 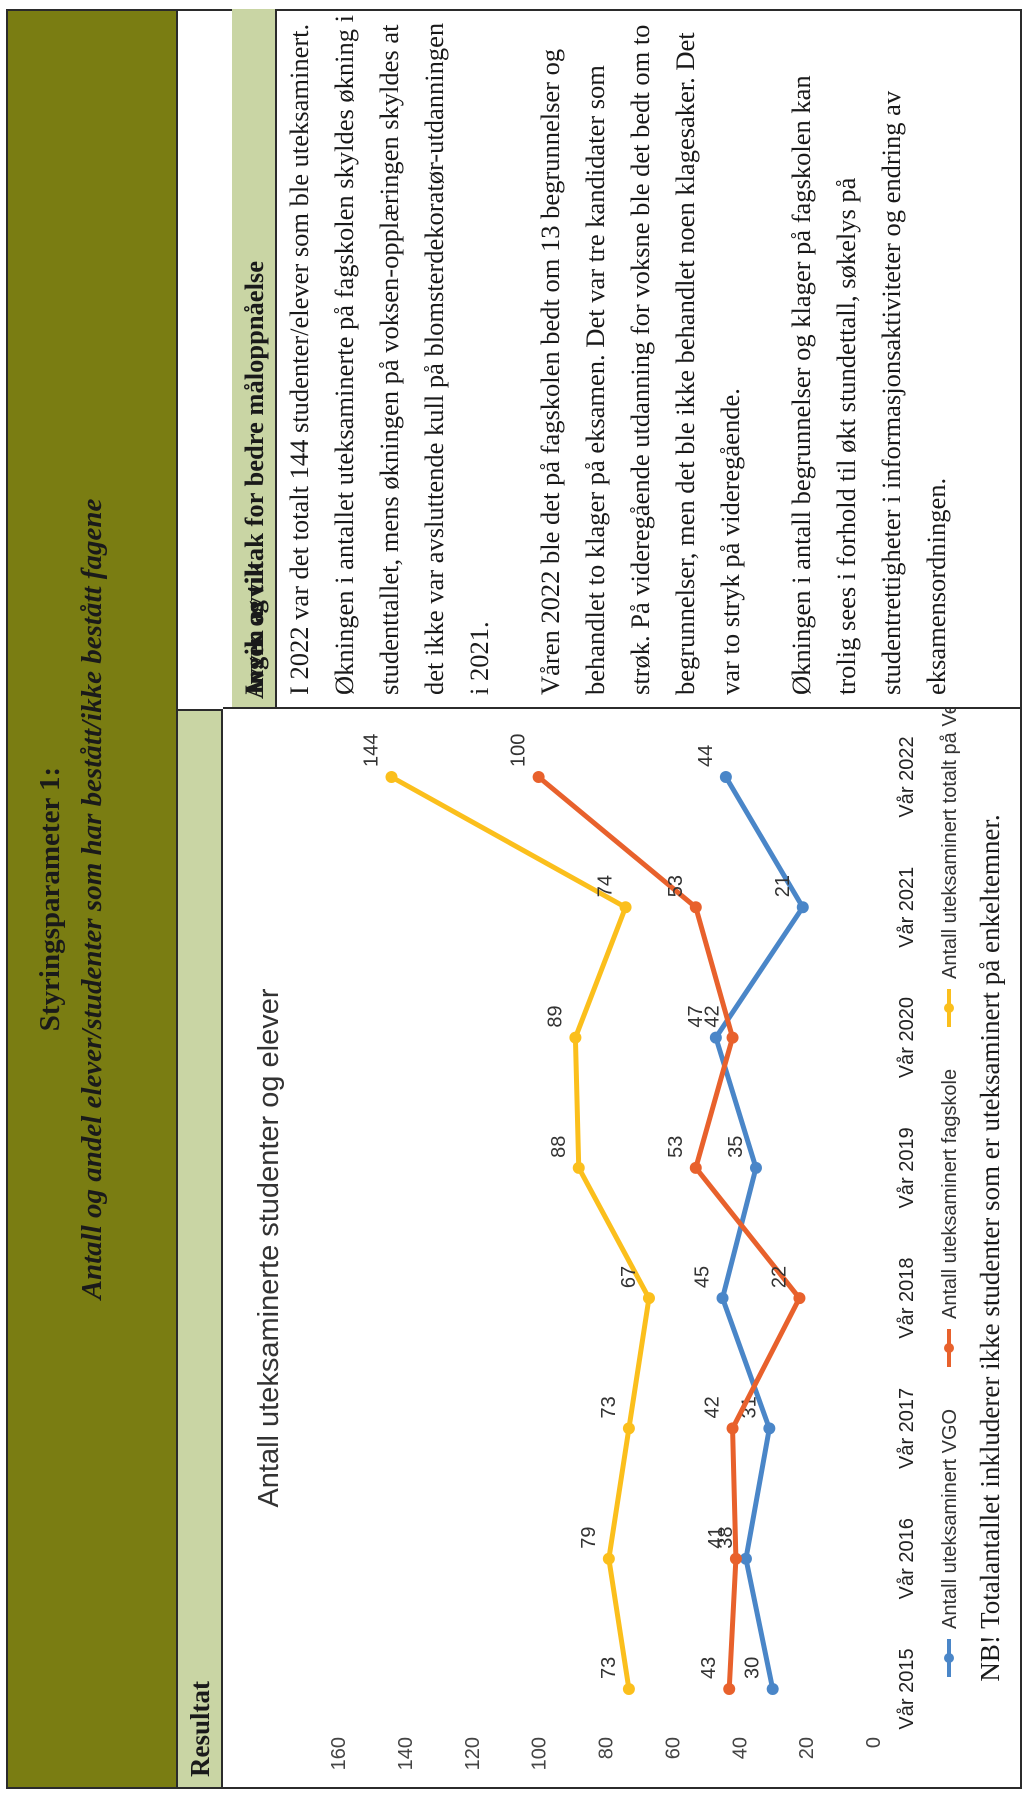 What do you see at coordinates (726, 1537) in the screenshot?
I see `data-label: 38` at bounding box center [726, 1537].